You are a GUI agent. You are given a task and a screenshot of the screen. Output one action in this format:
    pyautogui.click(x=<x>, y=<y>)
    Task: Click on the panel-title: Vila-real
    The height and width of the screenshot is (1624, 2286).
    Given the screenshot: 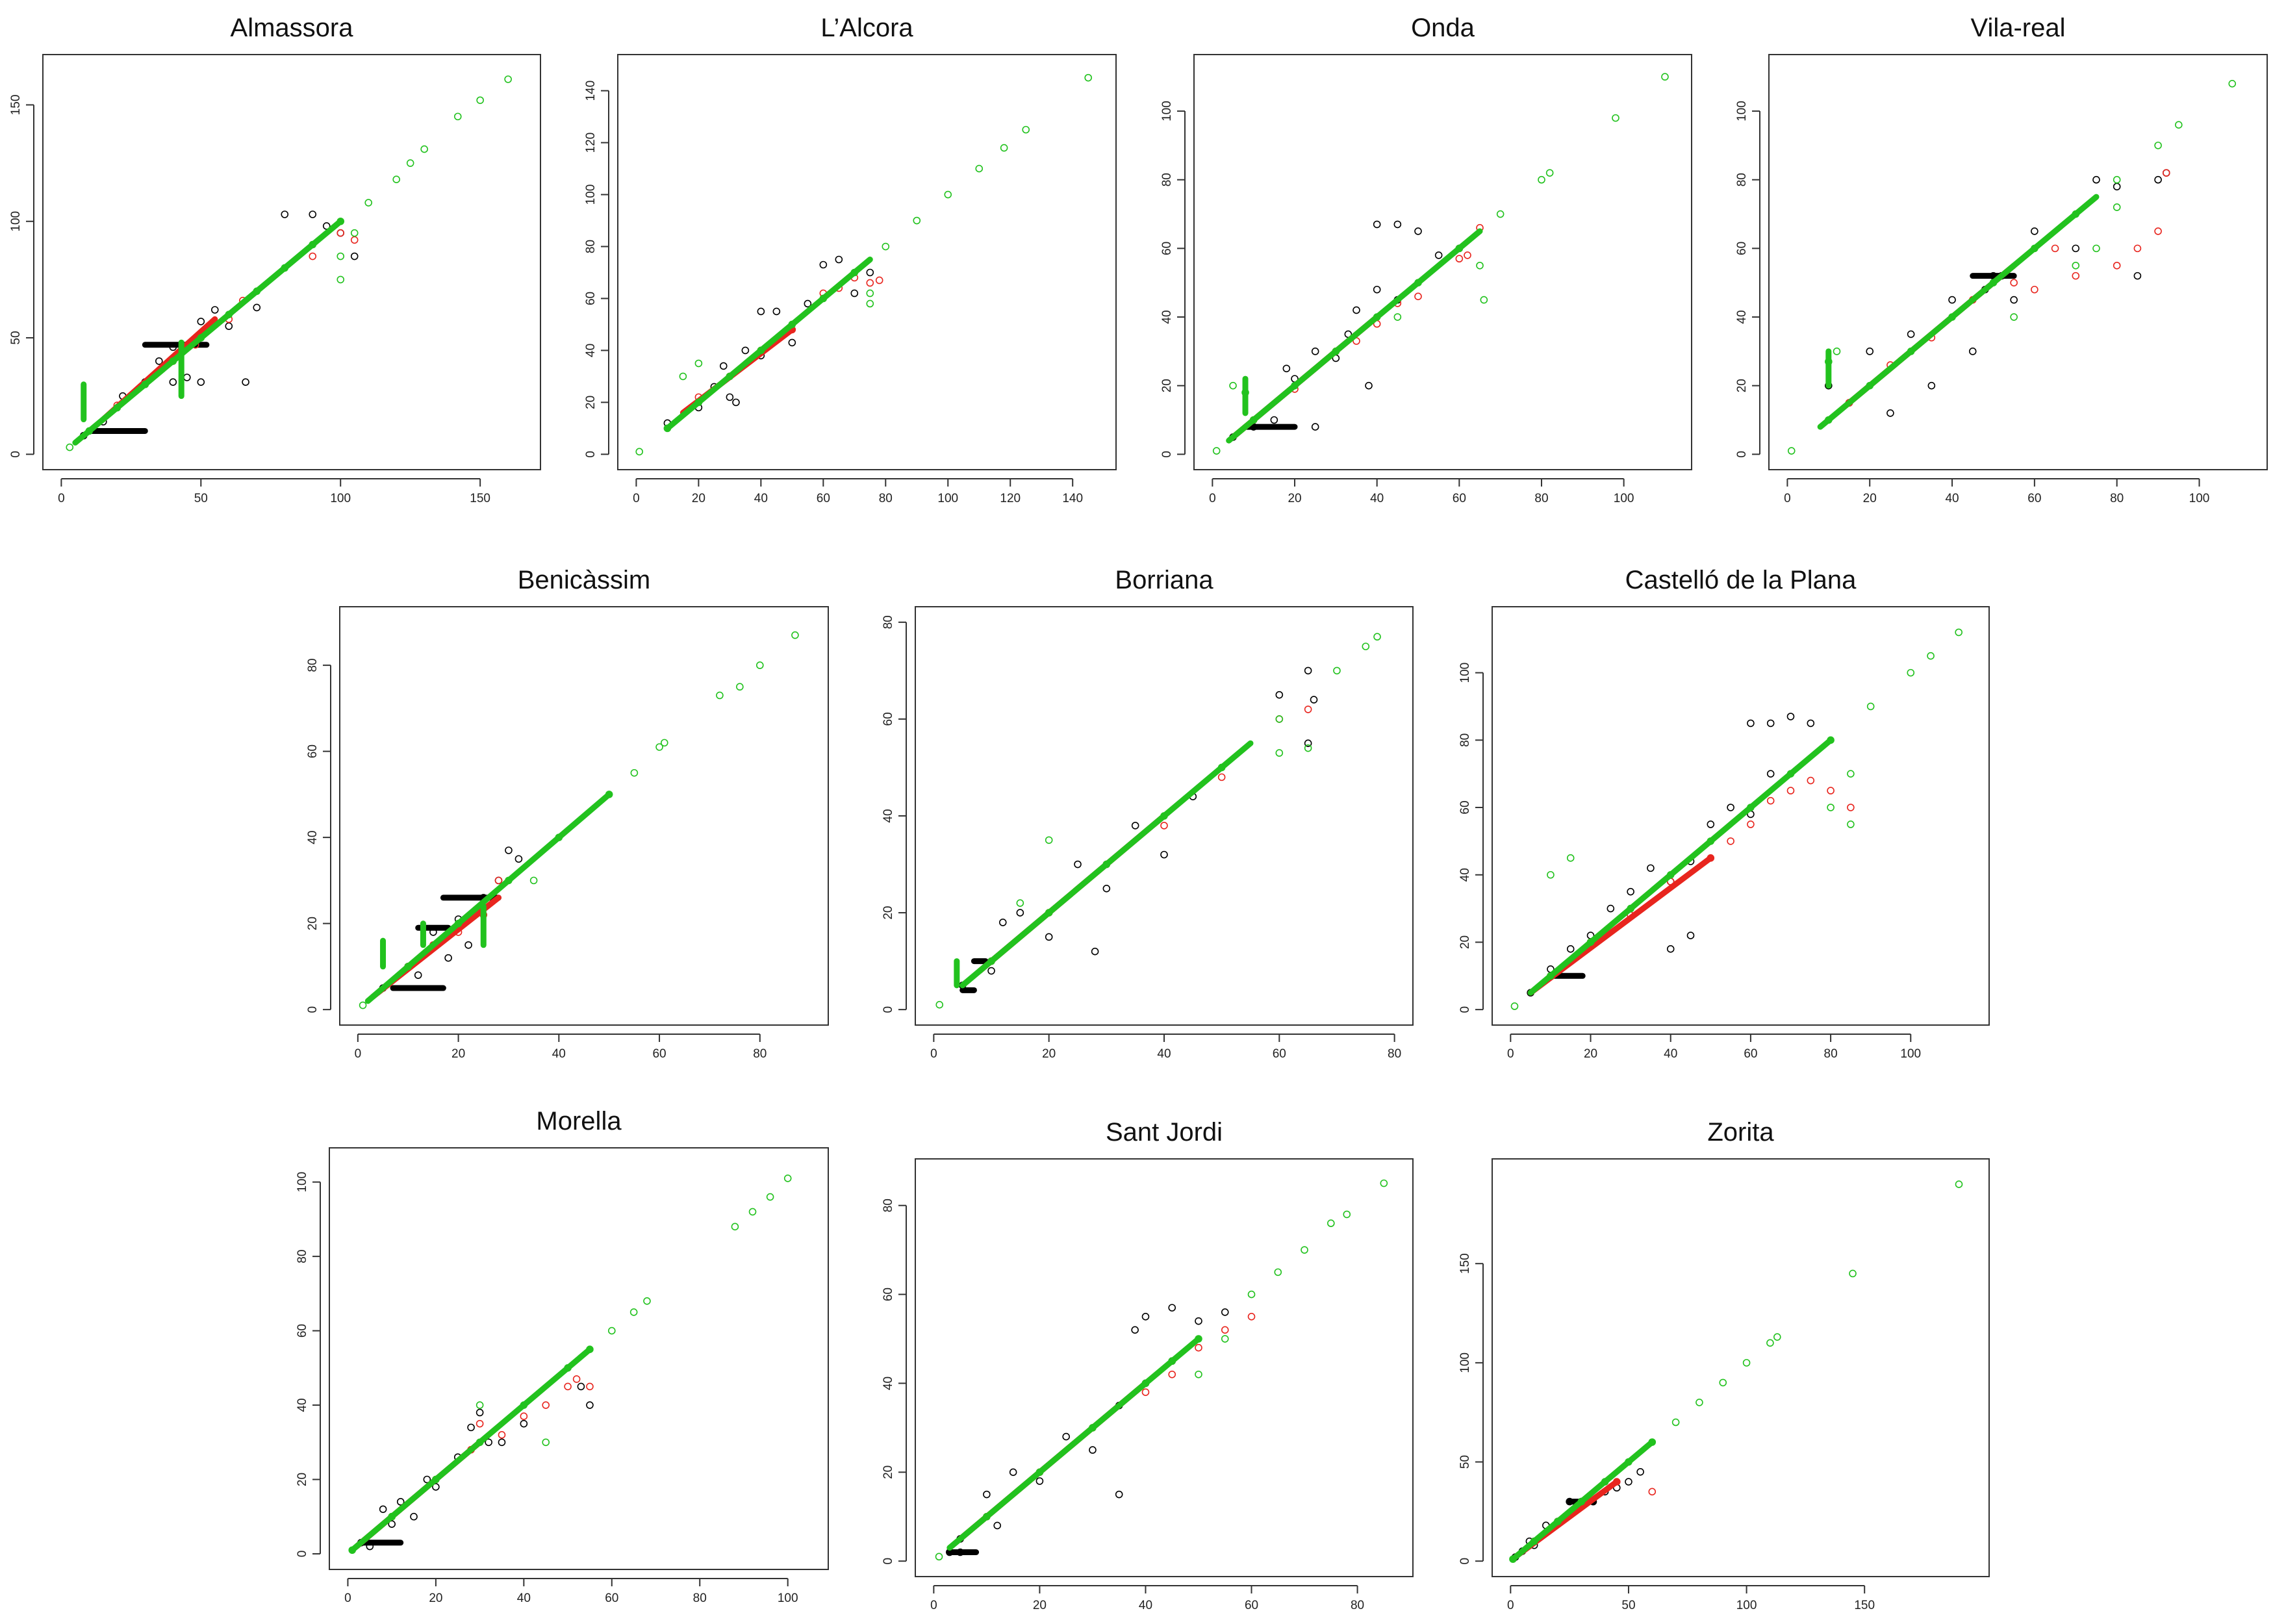 What is the action you would take?
    pyautogui.click(x=2018, y=28)
    